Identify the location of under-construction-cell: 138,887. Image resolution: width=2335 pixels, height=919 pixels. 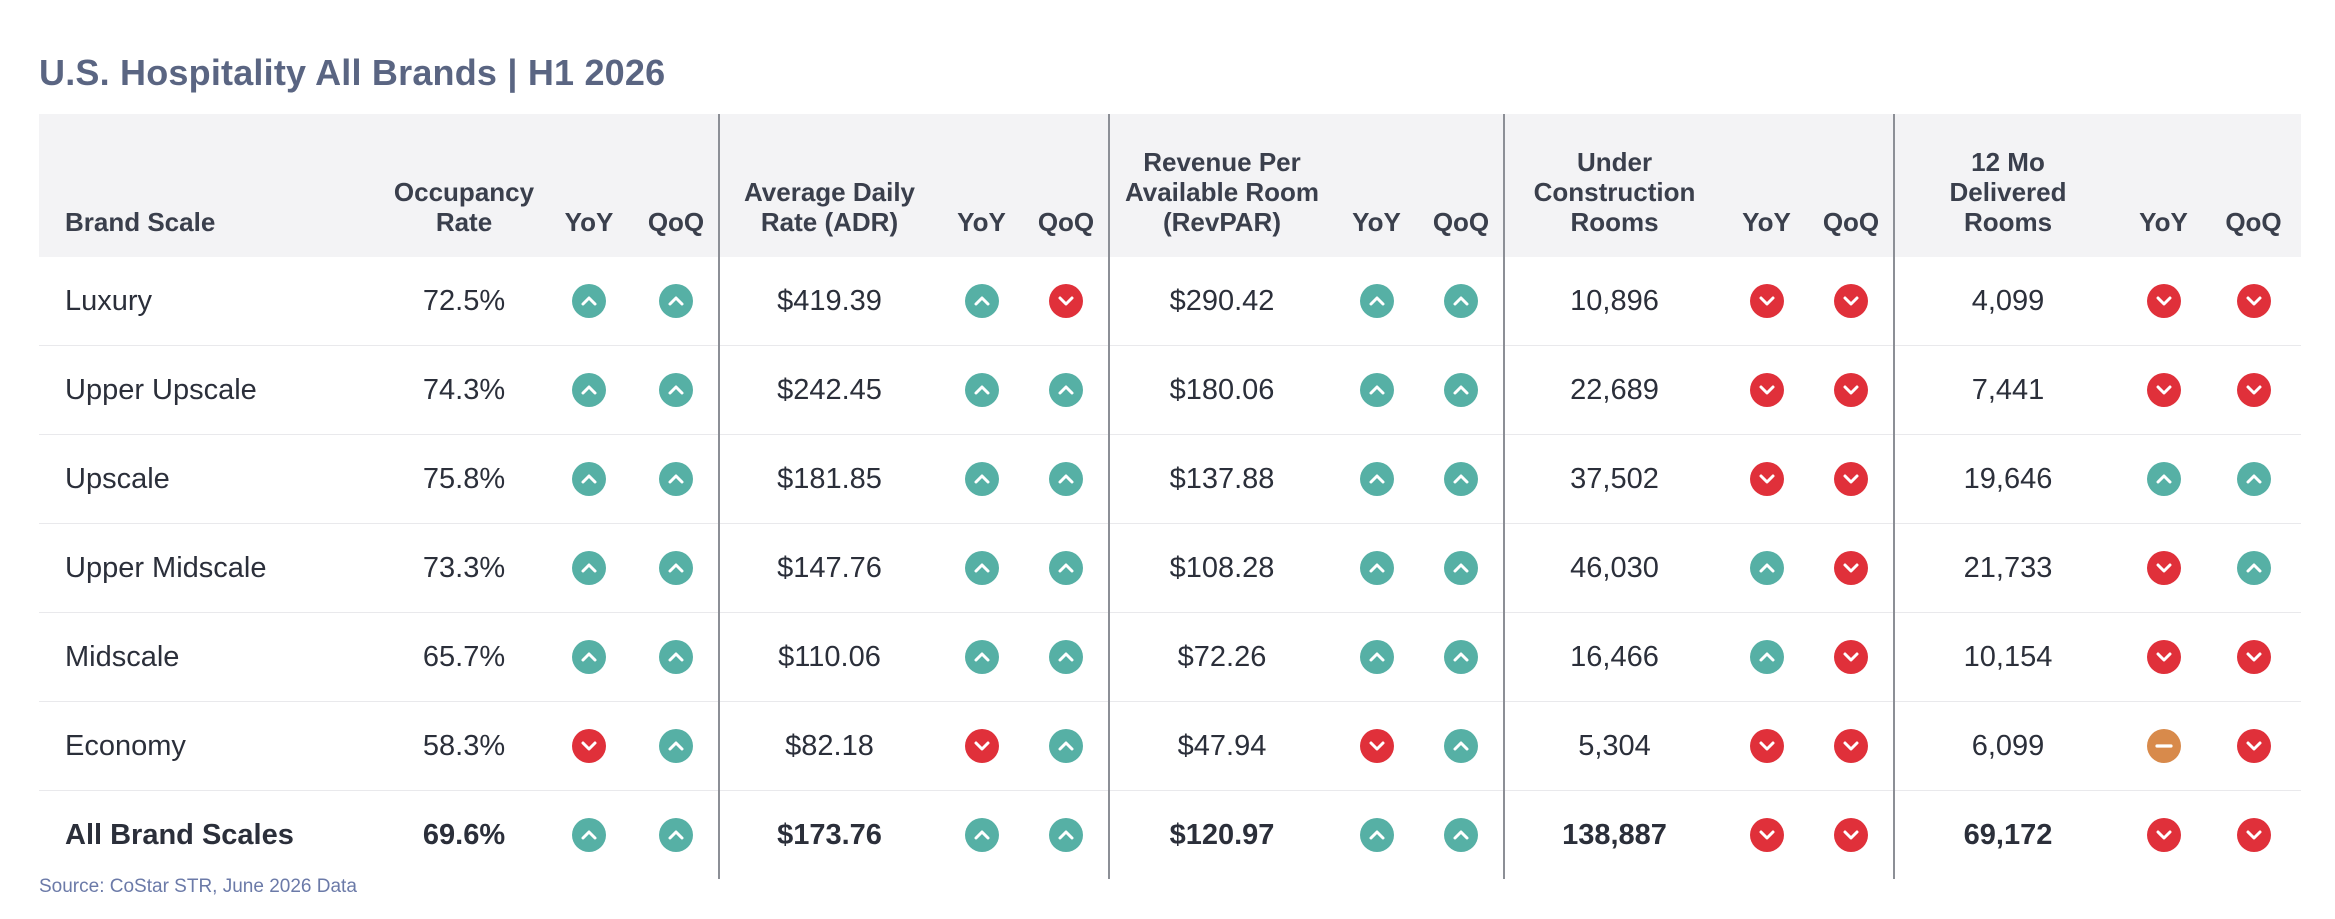
(1613, 834).